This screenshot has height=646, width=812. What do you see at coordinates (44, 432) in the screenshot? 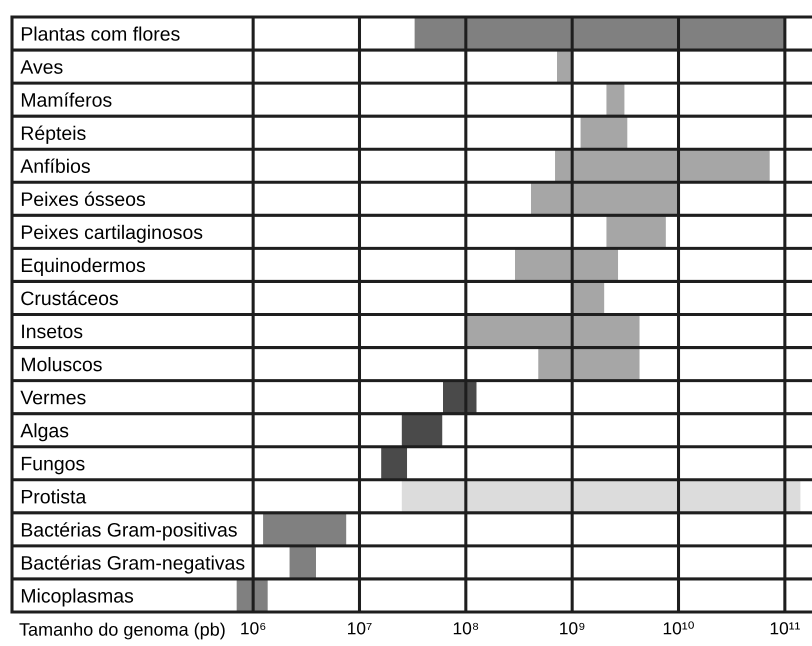
I see `y-tick-label: Algas` at bounding box center [44, 432].